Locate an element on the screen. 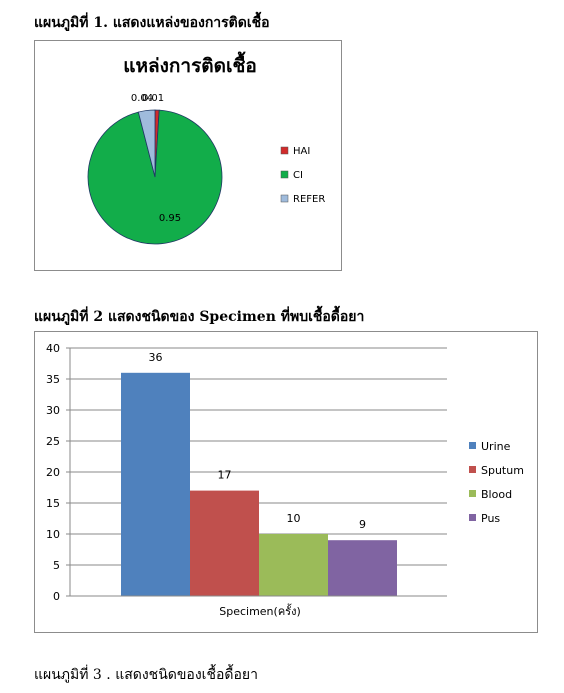  pie-data-label-hai: 0.01 is located at coordinates (153, 98).